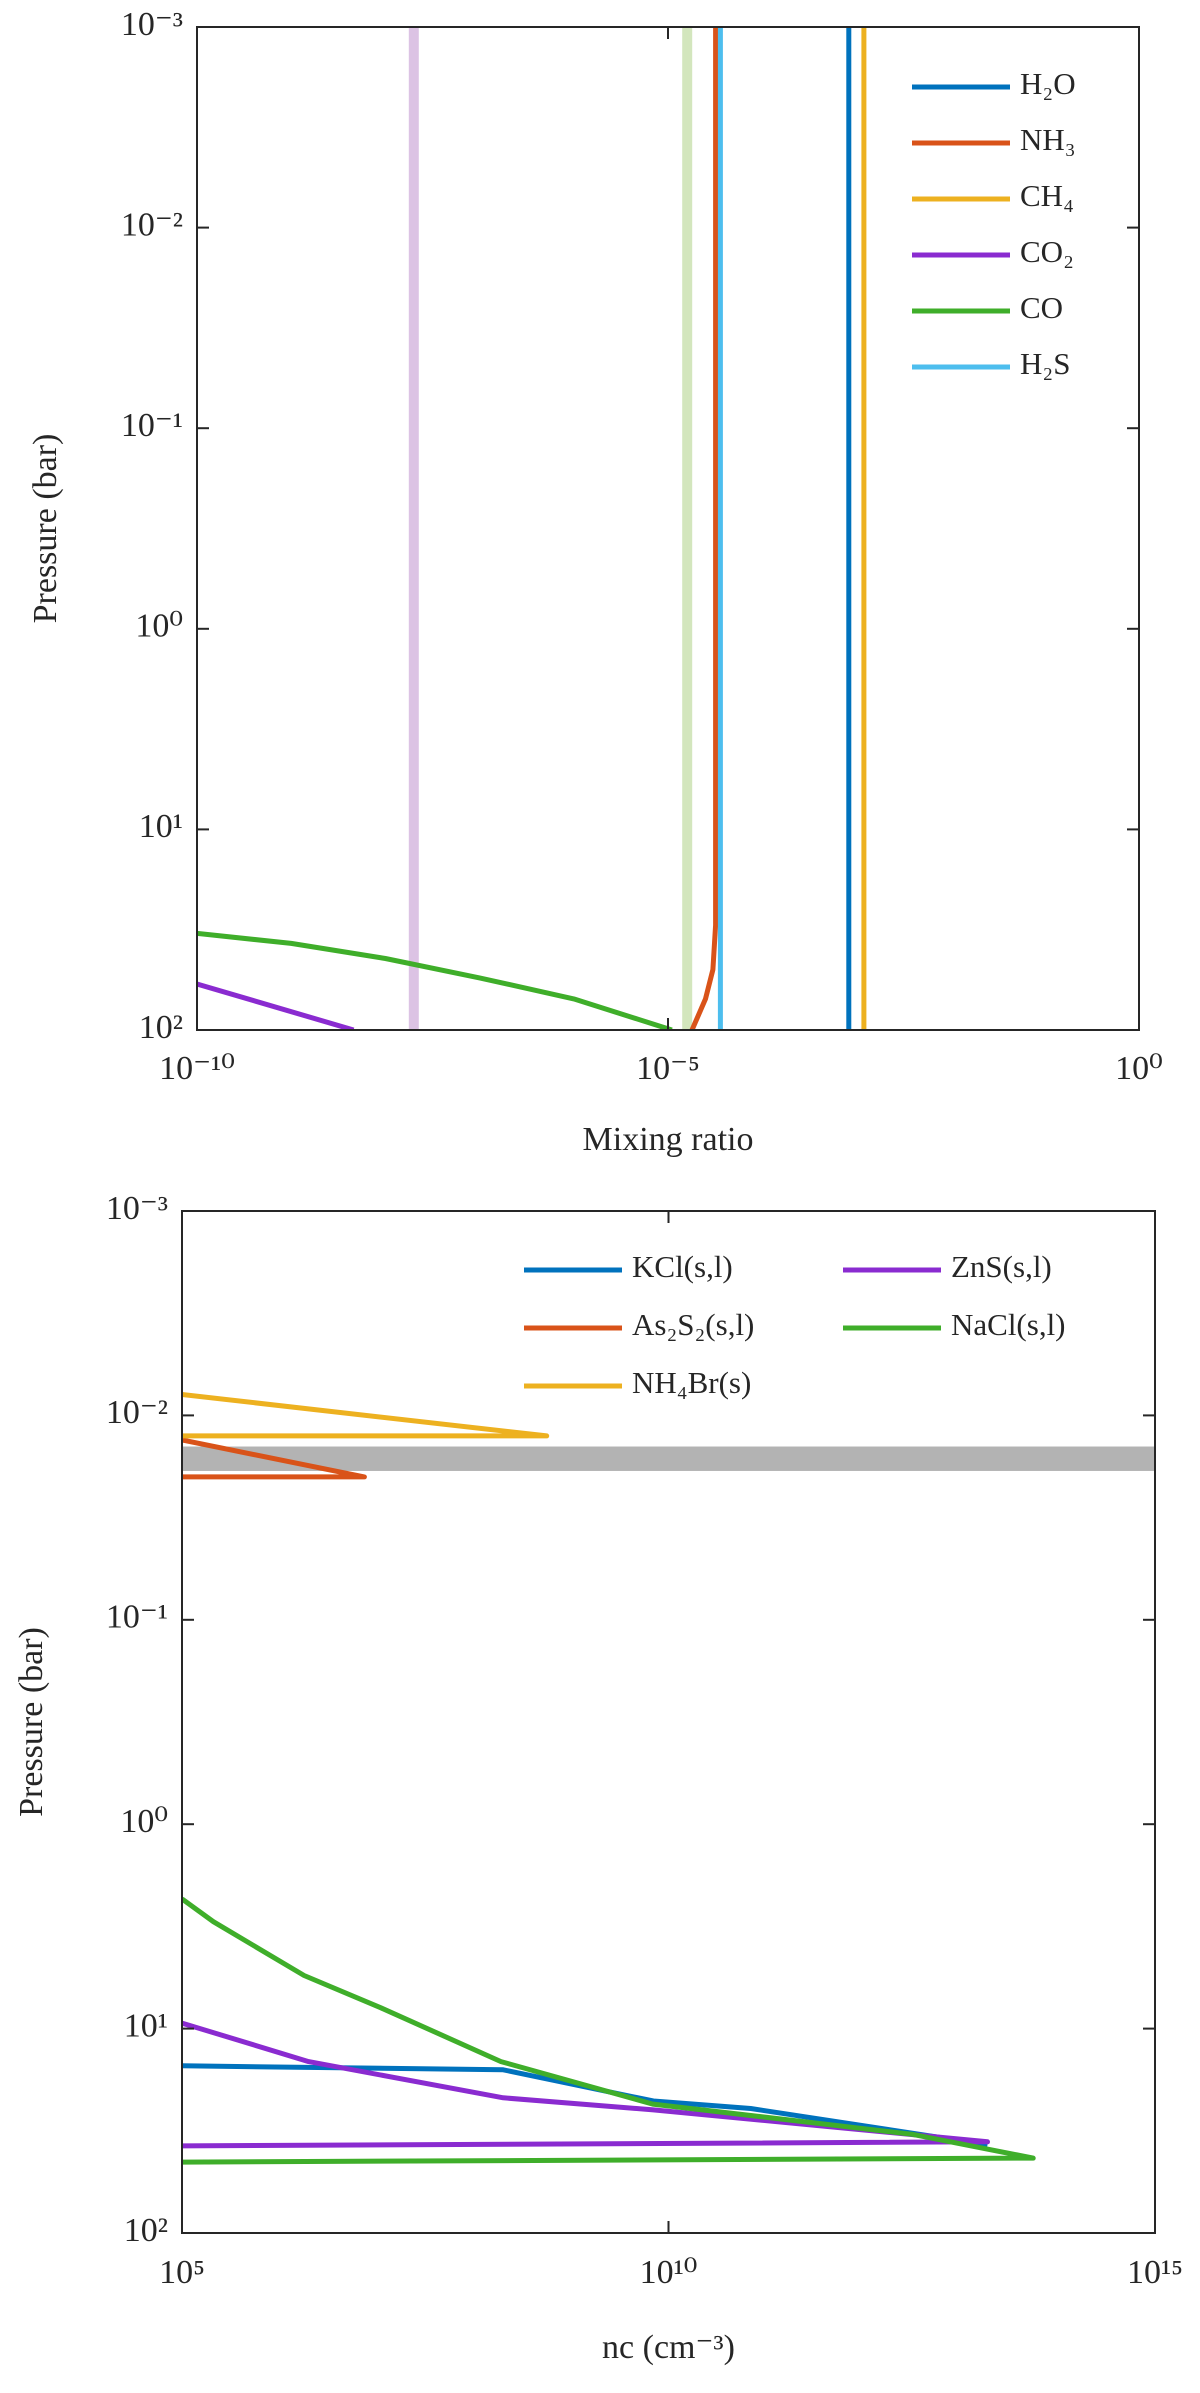  What do you see at coordinates (1001, 1266) in the screenshot?
I see `legend-label: ZnS(s,l)` at bounding box center [1001, 1266].